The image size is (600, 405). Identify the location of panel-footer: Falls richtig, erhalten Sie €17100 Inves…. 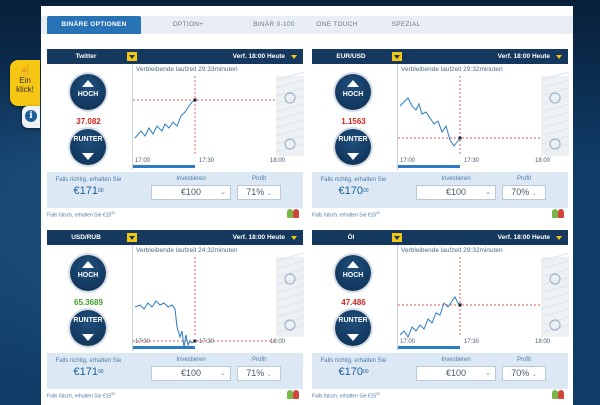
(175, 190).